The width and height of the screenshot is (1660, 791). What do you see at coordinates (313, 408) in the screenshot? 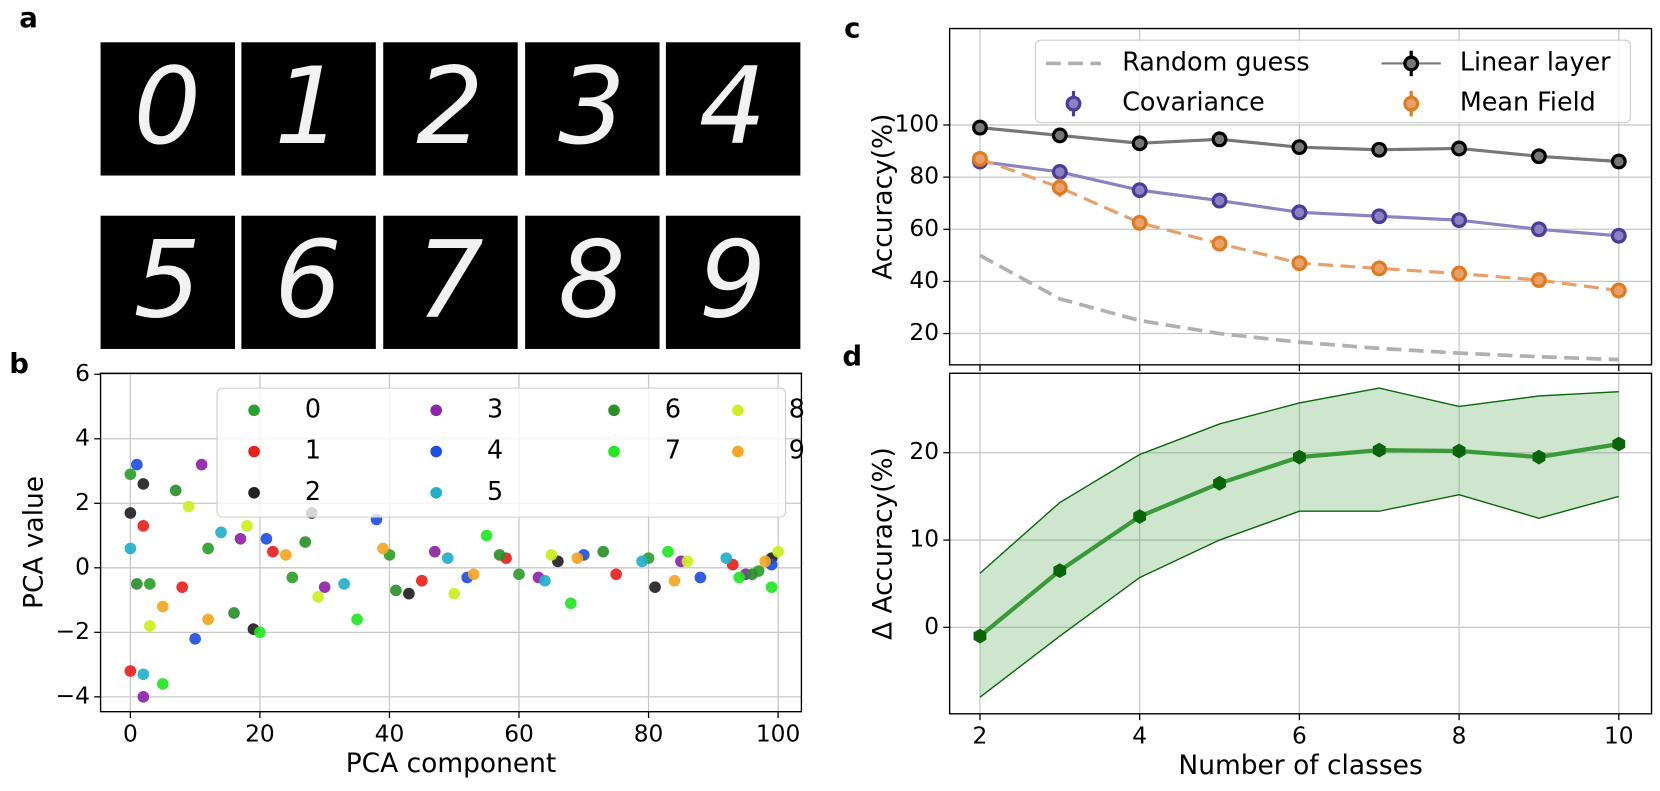
I see `legend-label: 0` at bounding box center [313, 408].